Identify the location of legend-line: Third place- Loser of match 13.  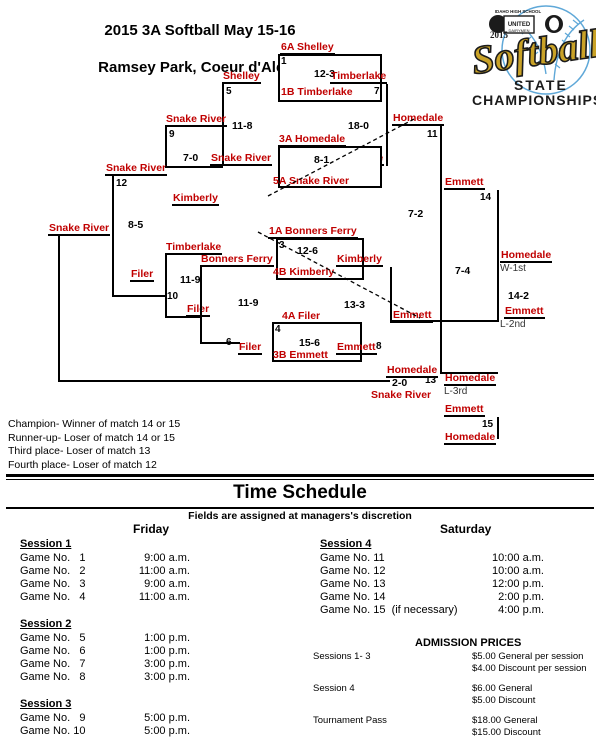
(79, 451).